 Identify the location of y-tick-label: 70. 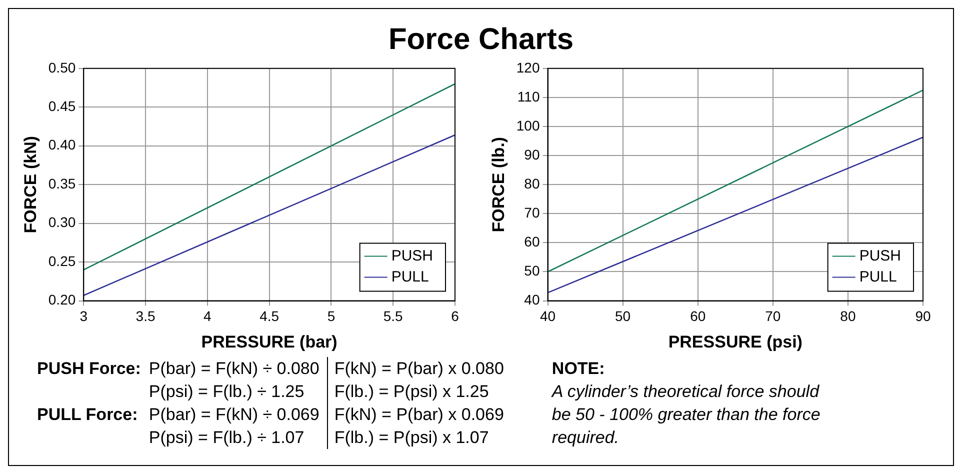
(532, 212).